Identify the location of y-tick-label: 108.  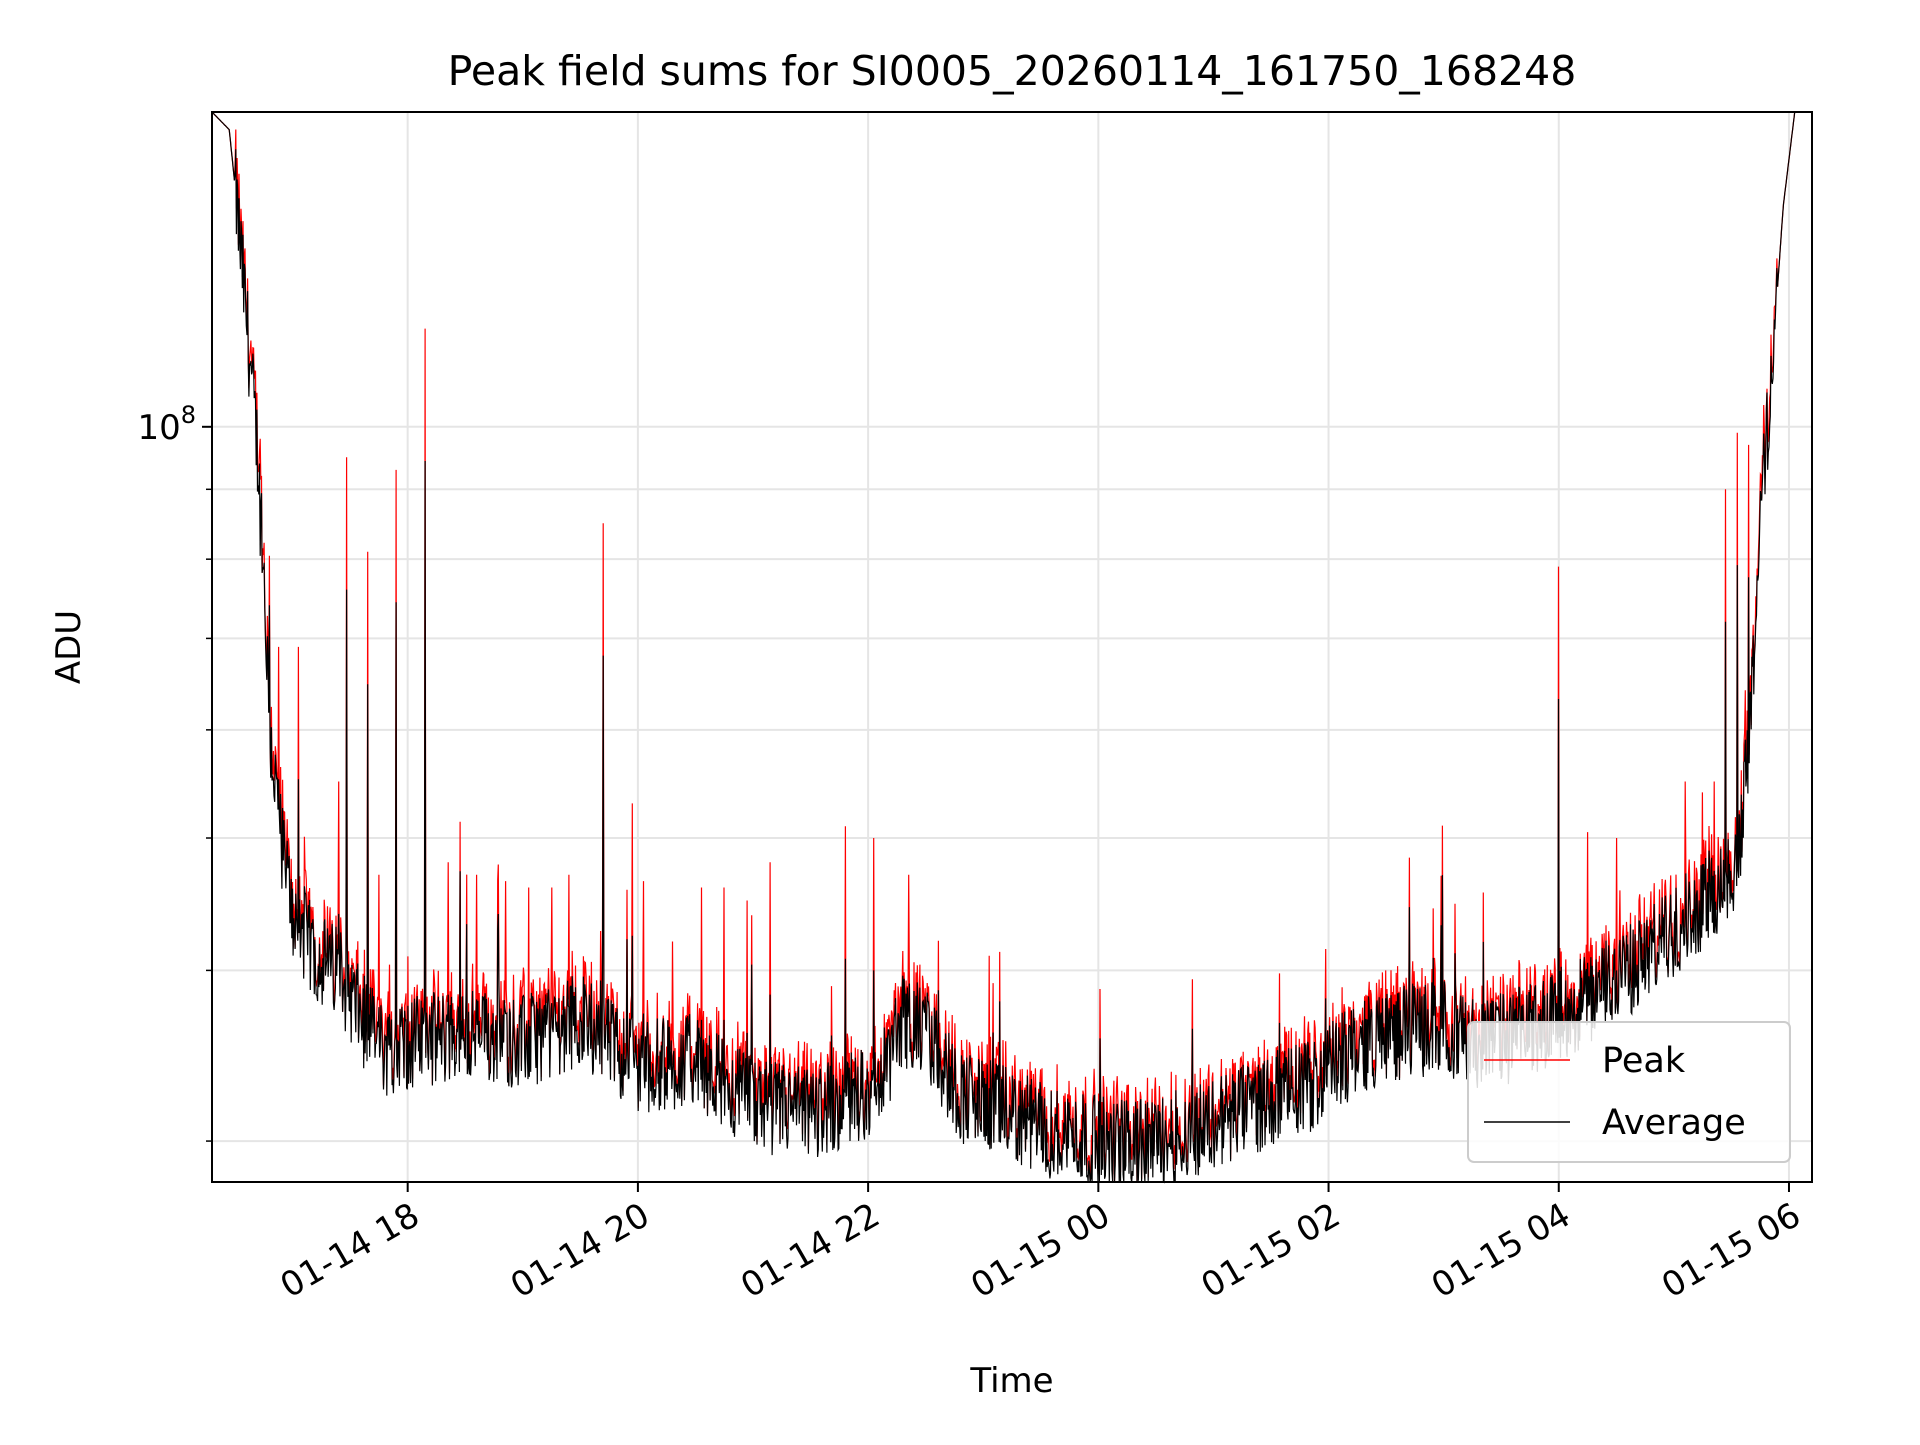
(166, 424).